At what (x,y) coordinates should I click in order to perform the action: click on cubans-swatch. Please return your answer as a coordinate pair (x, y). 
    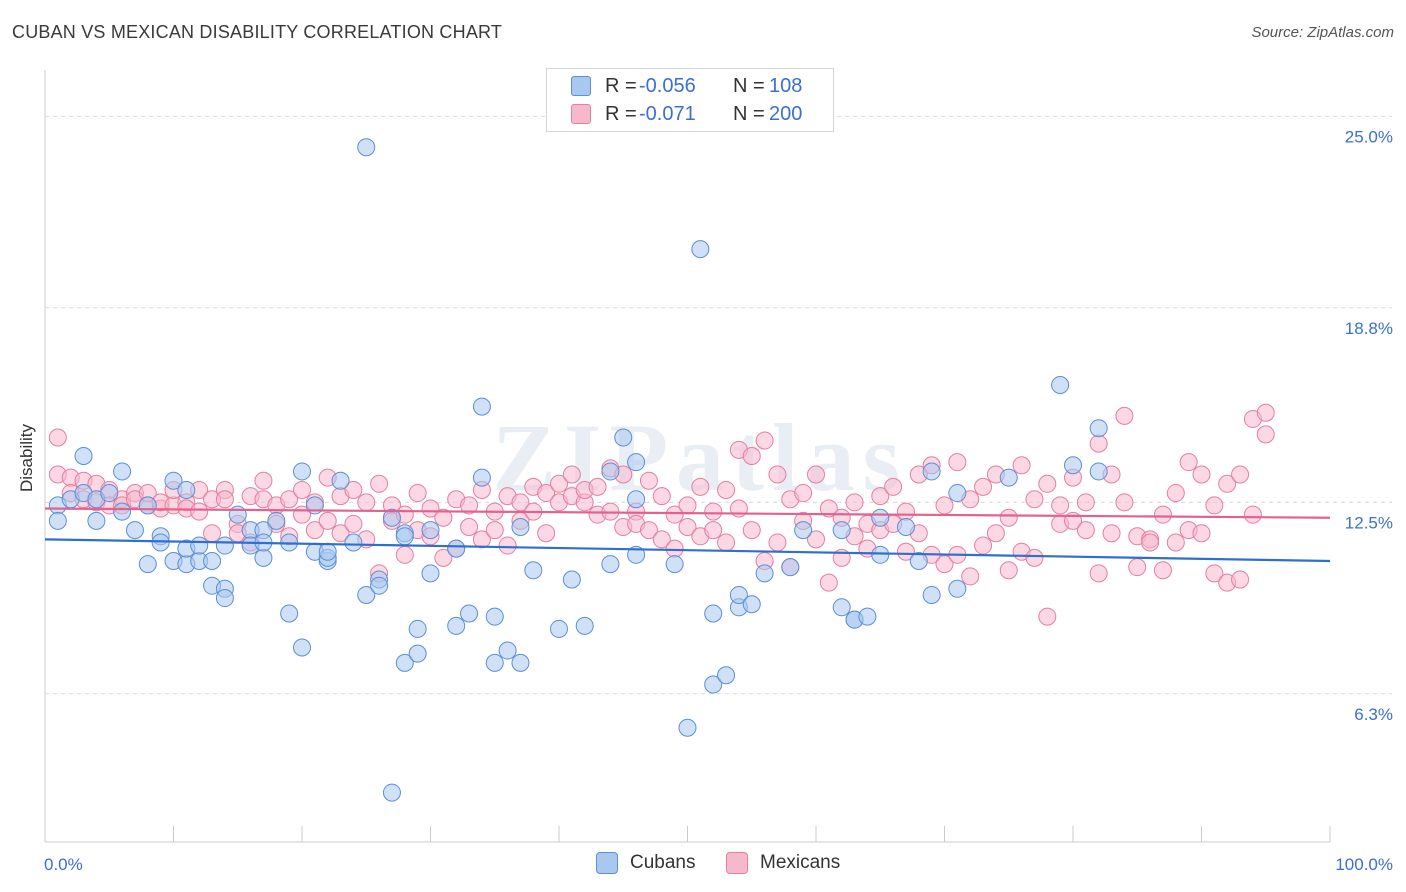
    Looking at the image, I should click on (581, 86).